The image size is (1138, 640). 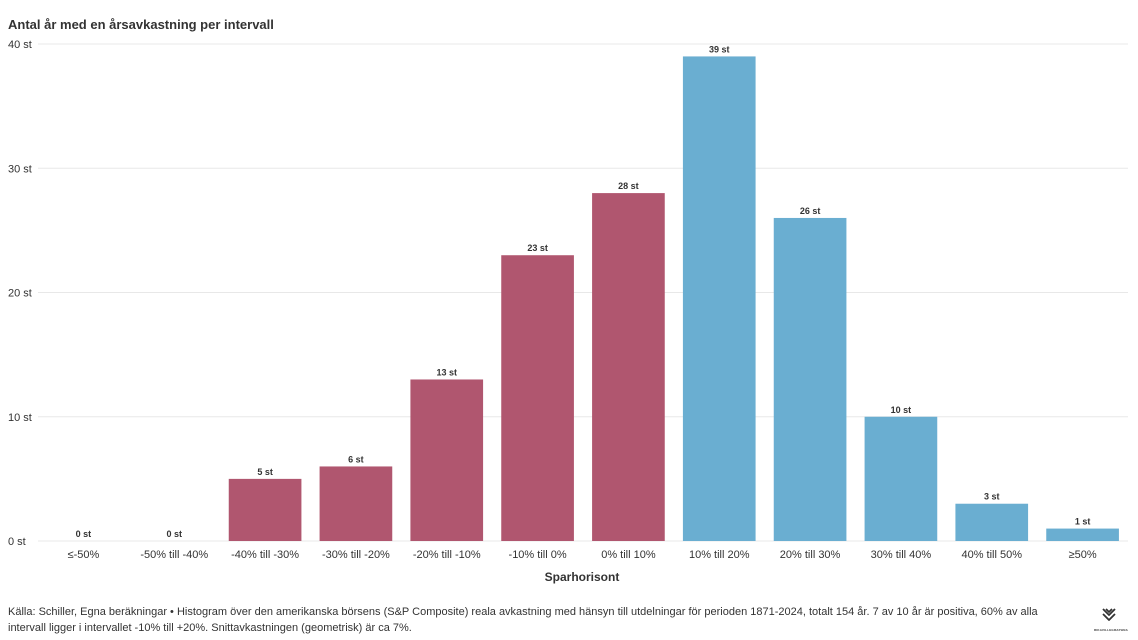 What do you see at coordinates (265, 555) in the screenshot?
I see `x-tick-label: -40% till -30%` at bounding box center [265, 555].